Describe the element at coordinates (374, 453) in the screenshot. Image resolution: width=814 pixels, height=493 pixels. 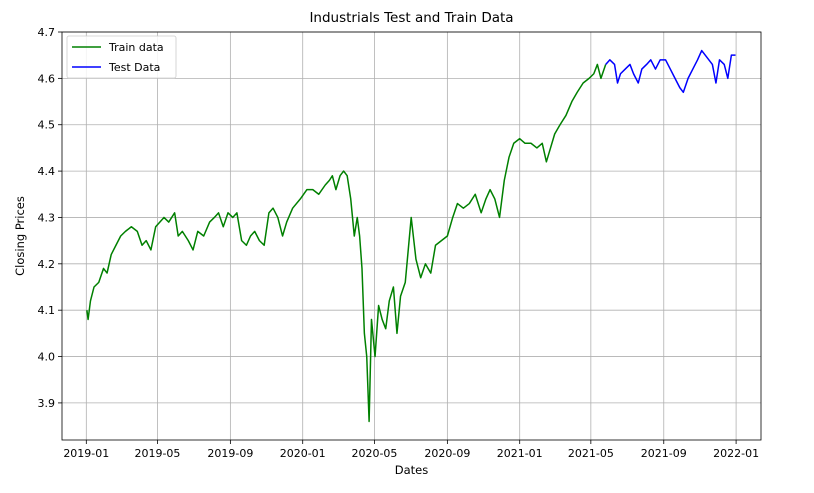
I see `x-tick-label: 2020-05` at that location.